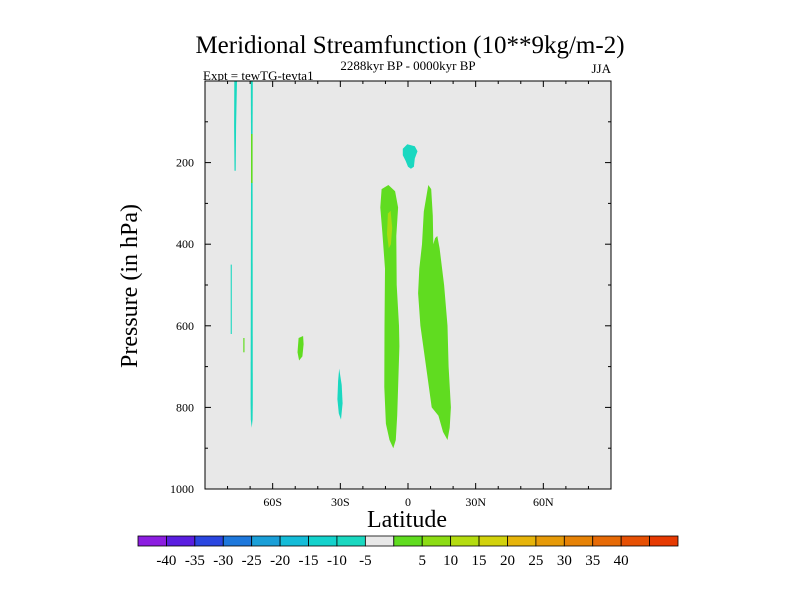 Image resolution: width=800 pixels, height=600 pixels. Describe the element at coordinates (231, 299) in the screenshot. I see `region-neg-strip-79s` at that location.